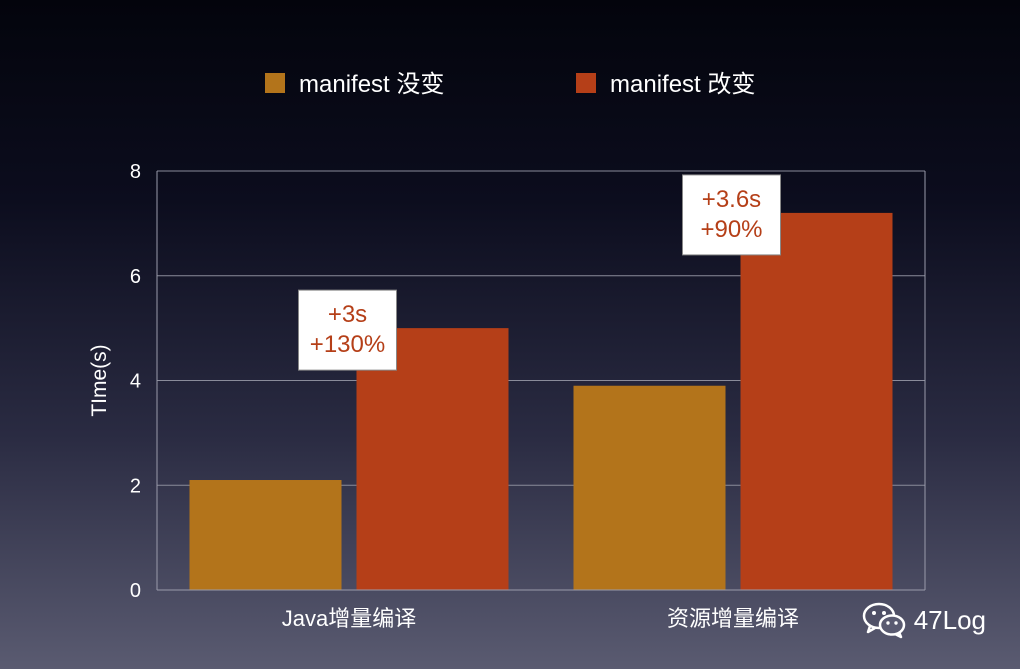  I want to click on legend-label-1: manifest 改变, so click(682, 84).